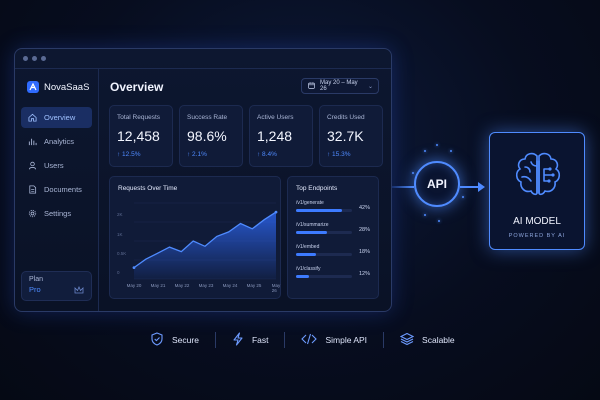 This screenshot has width=600, height=400. I want to click on sidebar-item-overview: Overview, so click(56, 117).